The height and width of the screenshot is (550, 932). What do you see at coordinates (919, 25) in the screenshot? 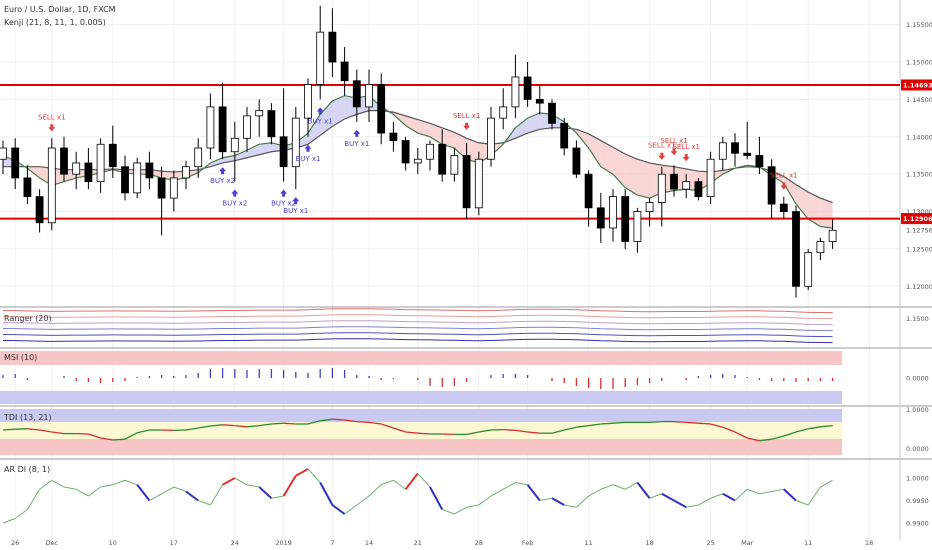
I see `price-tick-label: 1.15500` at bounding box center [919, 25].